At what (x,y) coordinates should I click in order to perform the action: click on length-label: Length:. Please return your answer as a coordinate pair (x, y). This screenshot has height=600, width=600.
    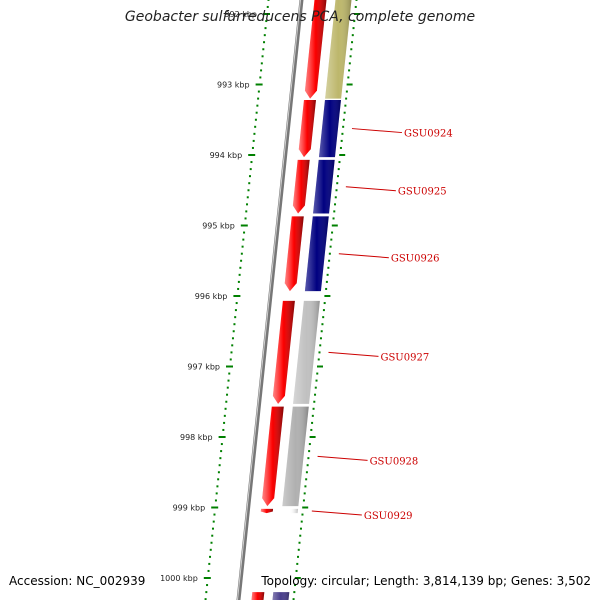
    Looking at the image, I should click on (396, 581).